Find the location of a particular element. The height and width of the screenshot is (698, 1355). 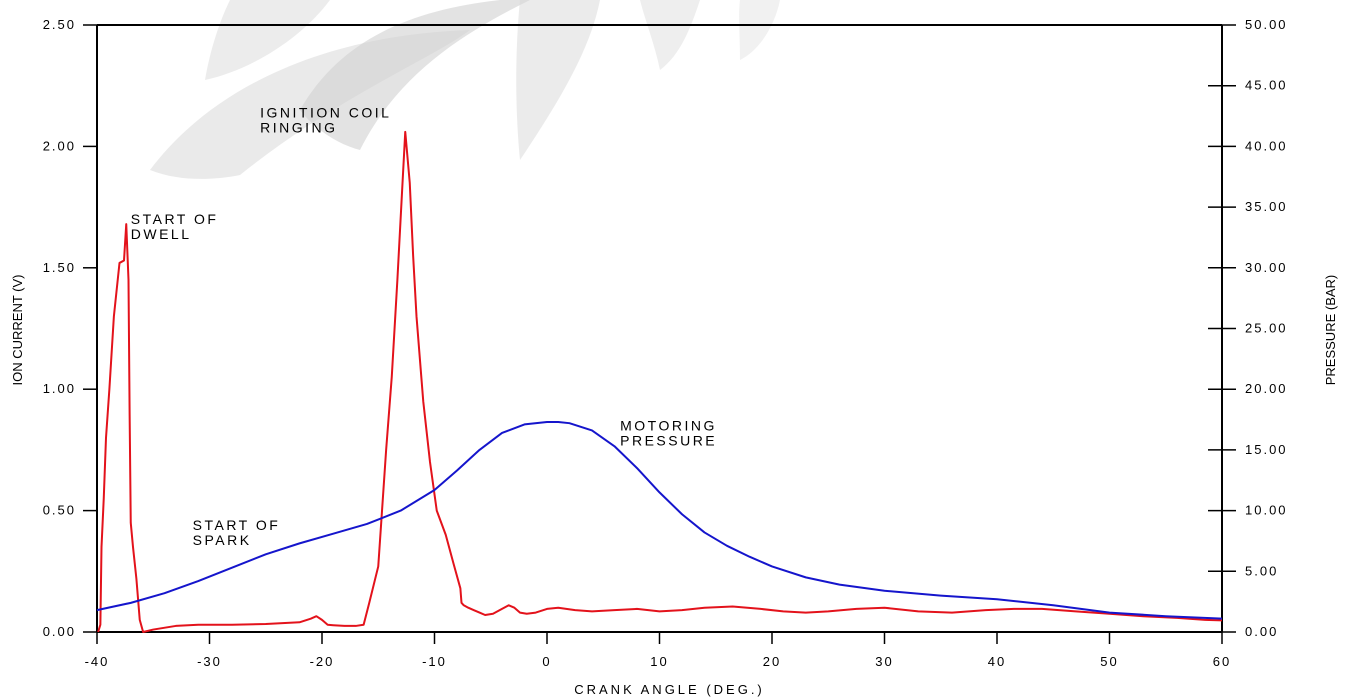

y-right-tick-label: 30.00 is located at coordinates (1266, 267).